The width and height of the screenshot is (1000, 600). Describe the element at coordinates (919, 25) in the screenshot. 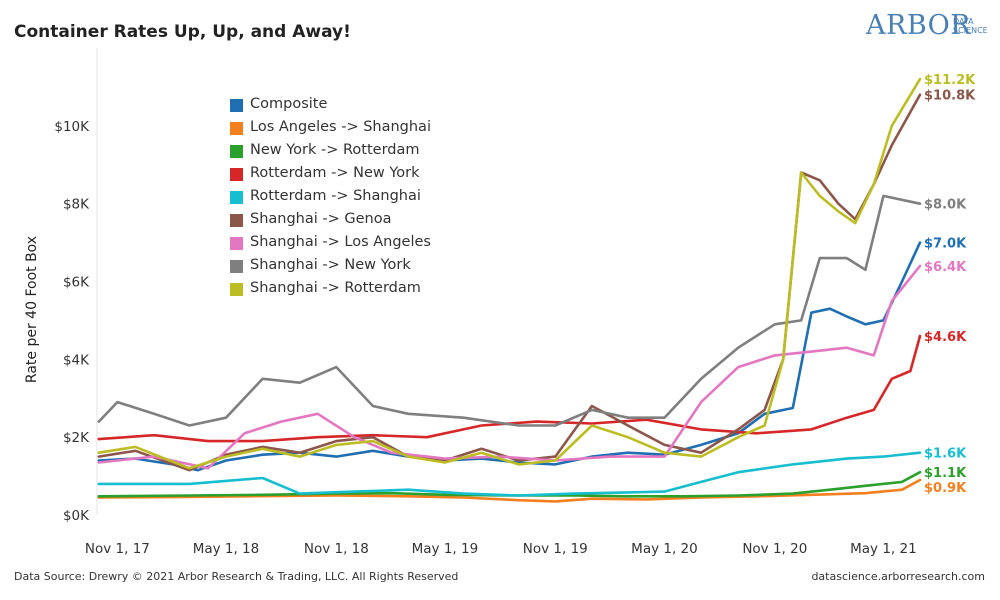

I see `logo-wordmark: ARBOR` at that location.